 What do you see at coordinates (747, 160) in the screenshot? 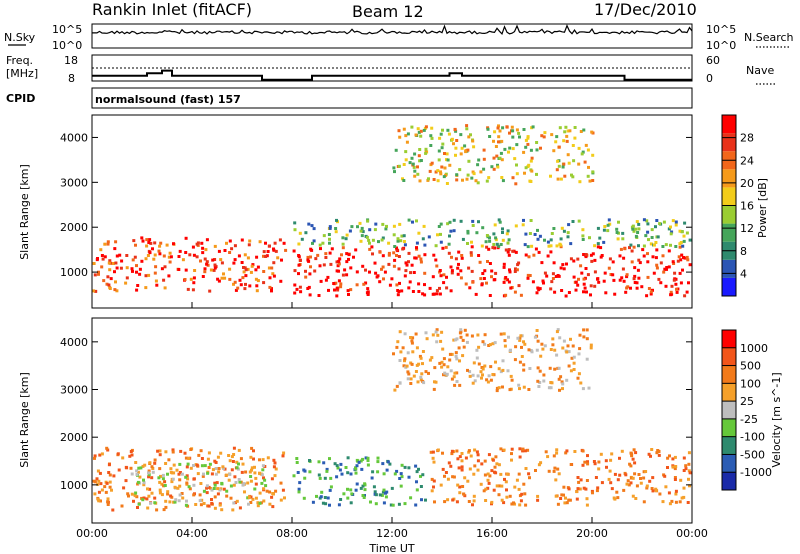
I see `colorbar-tick-label: 24` at bounding box center [747, 160].